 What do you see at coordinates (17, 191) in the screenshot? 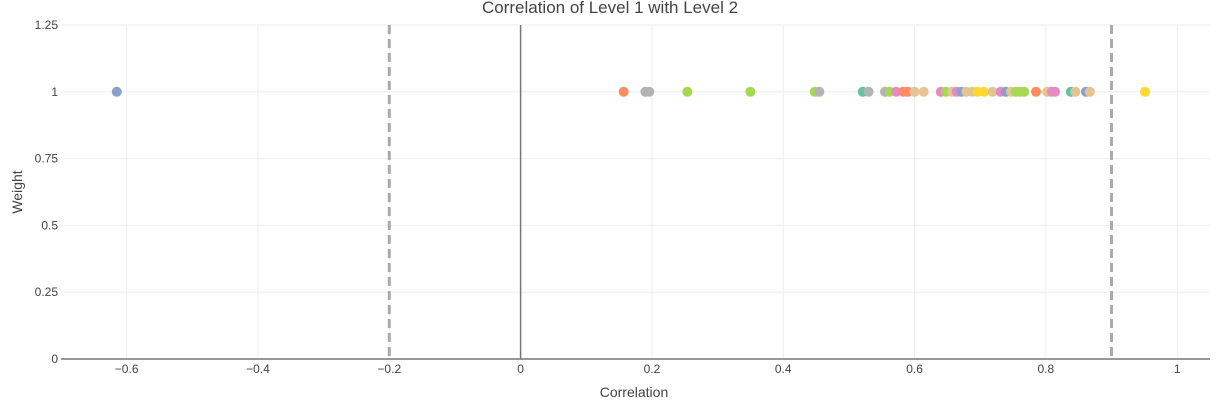
I see `y-axis-title: Weight` at bounding box center [17, 191].